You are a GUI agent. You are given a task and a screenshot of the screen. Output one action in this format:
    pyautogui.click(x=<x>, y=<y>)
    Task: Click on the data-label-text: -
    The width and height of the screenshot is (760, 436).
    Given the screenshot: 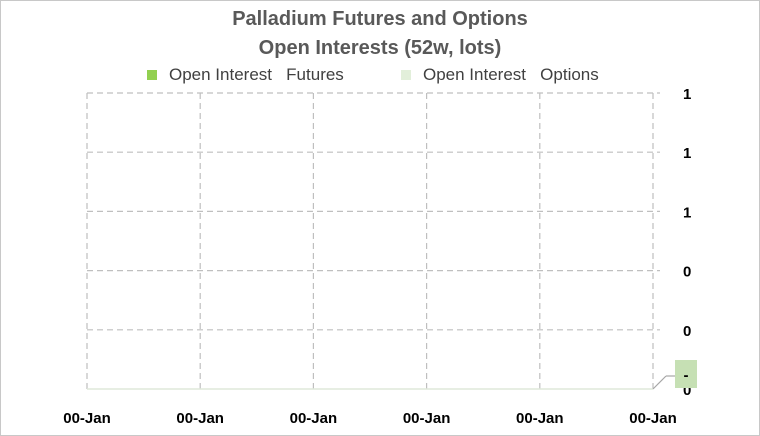 What is the action you would take?
    pyautogui.click(x=686, y=375)
    